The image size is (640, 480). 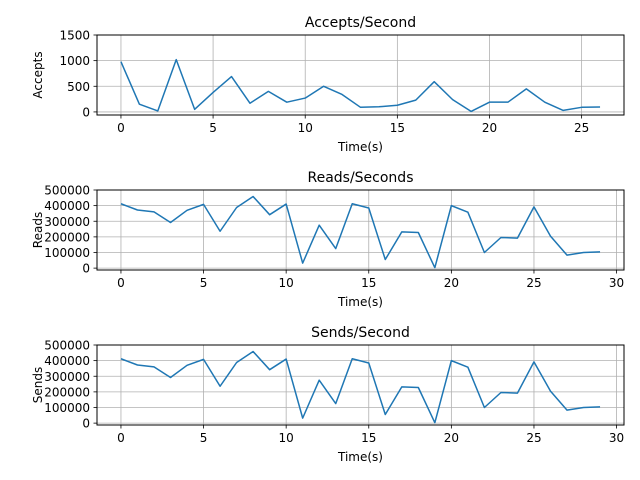 I want to click on chart-title: Accepts/Second, so click(x=360, y=23).